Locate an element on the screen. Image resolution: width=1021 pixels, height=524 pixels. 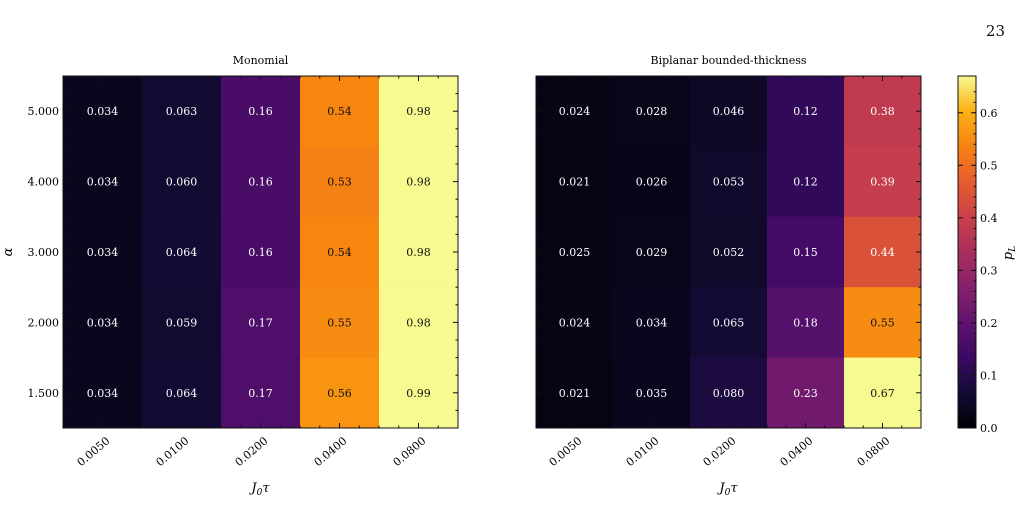
y-axis-label: α is located at coordinates (8, 251).